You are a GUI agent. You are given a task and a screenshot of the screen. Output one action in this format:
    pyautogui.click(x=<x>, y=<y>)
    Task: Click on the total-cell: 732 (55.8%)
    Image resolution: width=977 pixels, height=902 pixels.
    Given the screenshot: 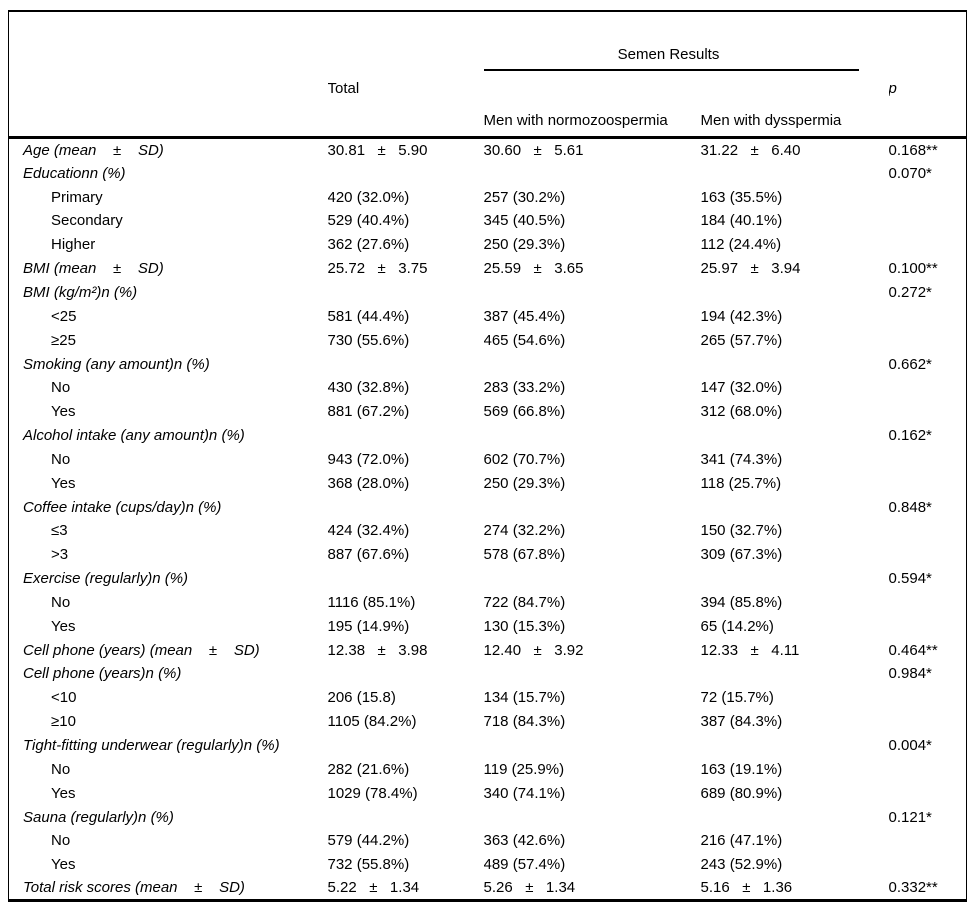 What is the action you would take?
    pyautogui.click(x=368, y=865)
    